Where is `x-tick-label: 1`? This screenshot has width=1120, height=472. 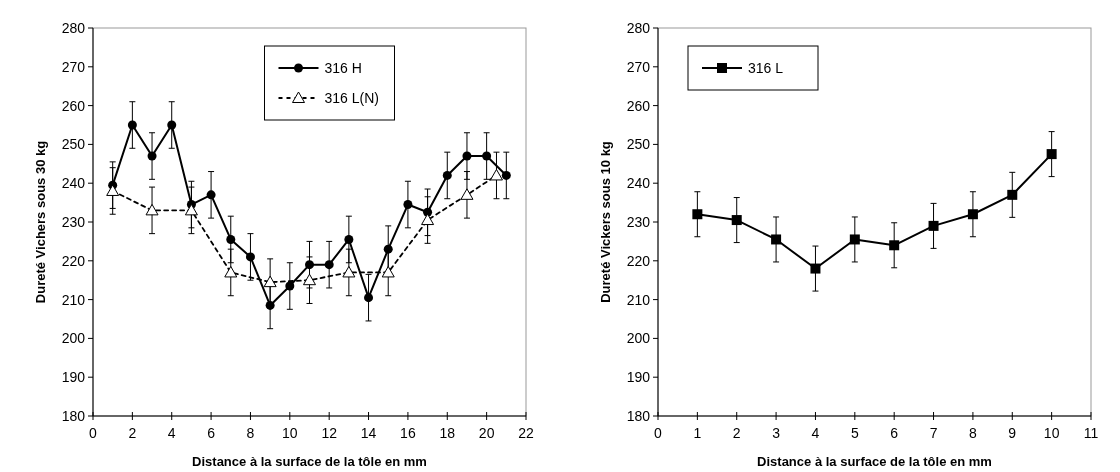 x-tick-label: 1 is located at coordinates (697, 433).